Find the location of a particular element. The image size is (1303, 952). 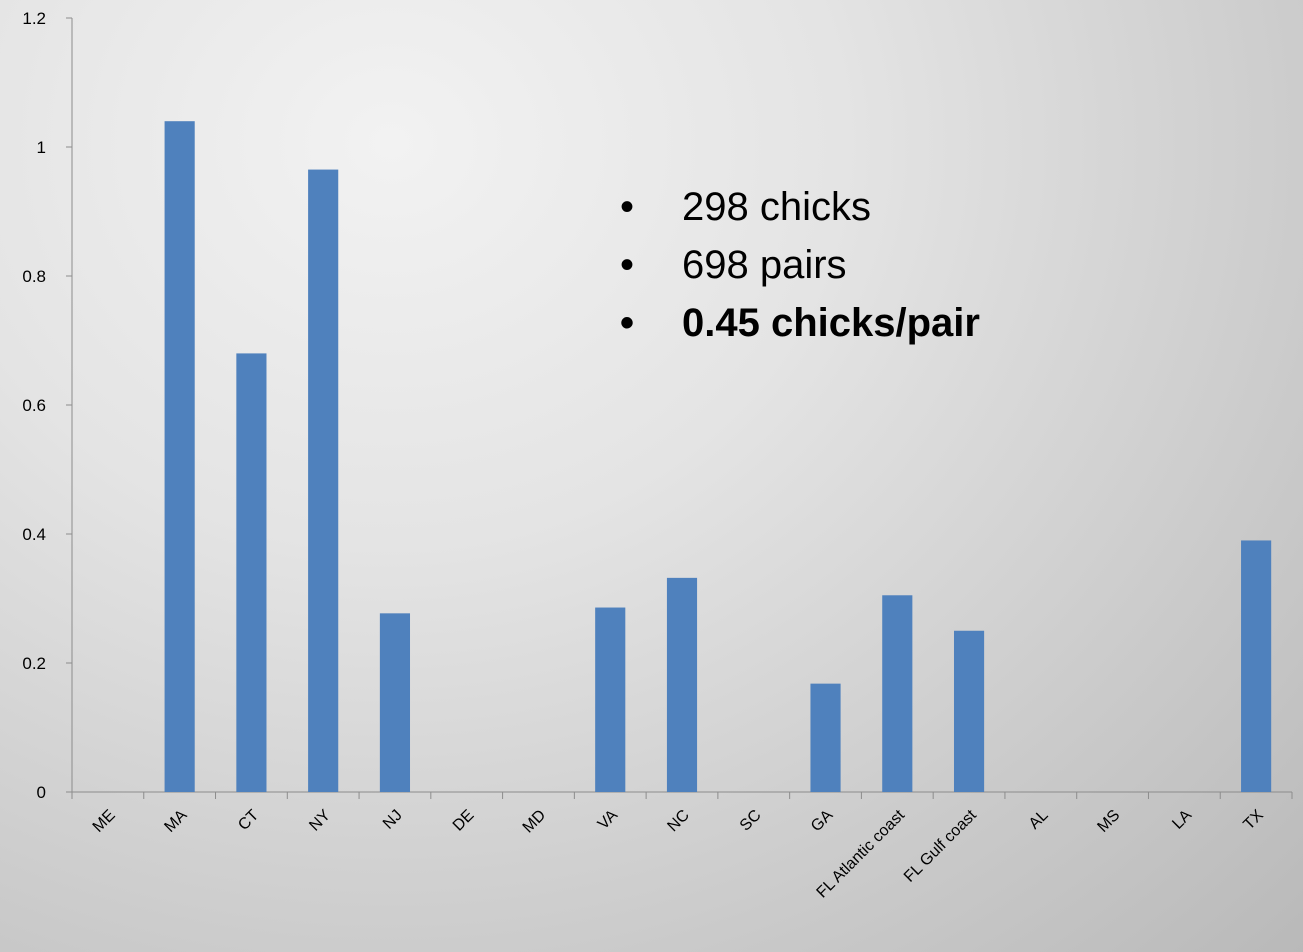

x-tick-label: NJ is located at coordinates (393, 820).